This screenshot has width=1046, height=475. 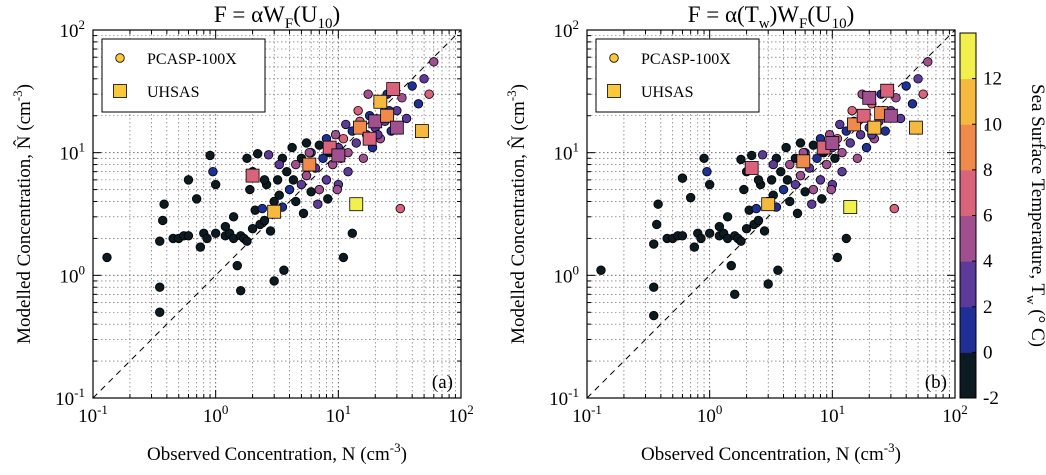 What do you see at coordinates (82, 147) in the screenshot?
I see `y-tick-exponent: 1` at bounding box center [82, 147].